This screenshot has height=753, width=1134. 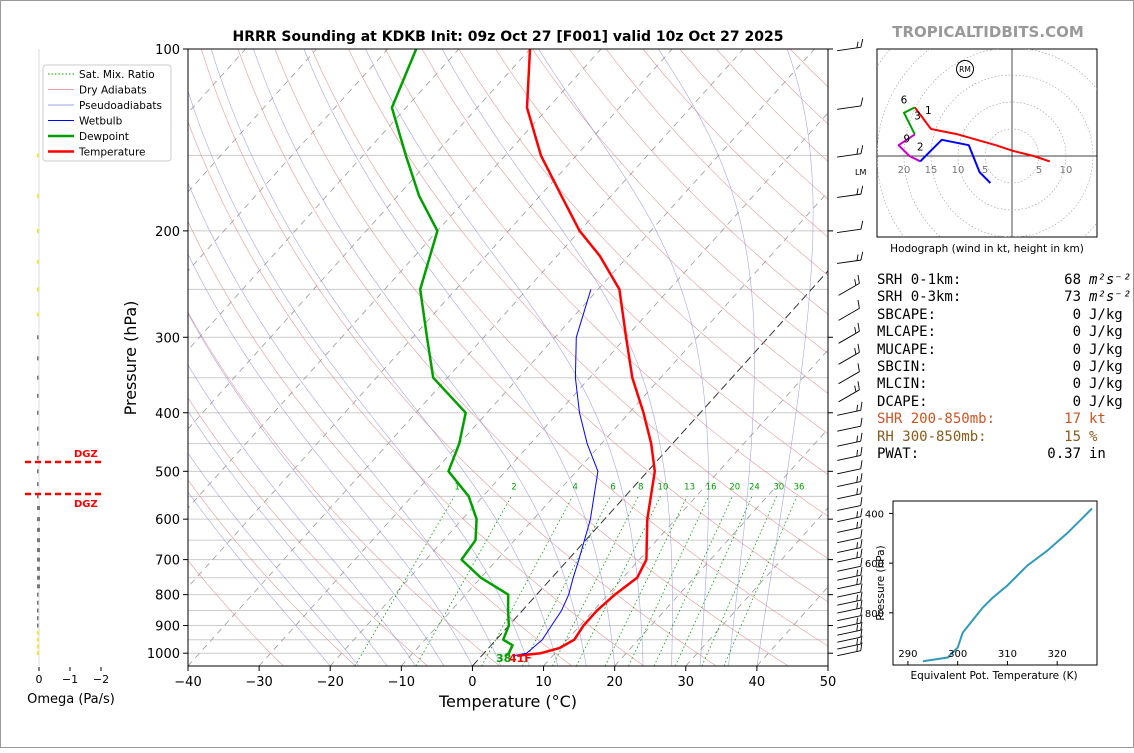 I want to click on param-value: 0.37, so click(x=1041, y=454).